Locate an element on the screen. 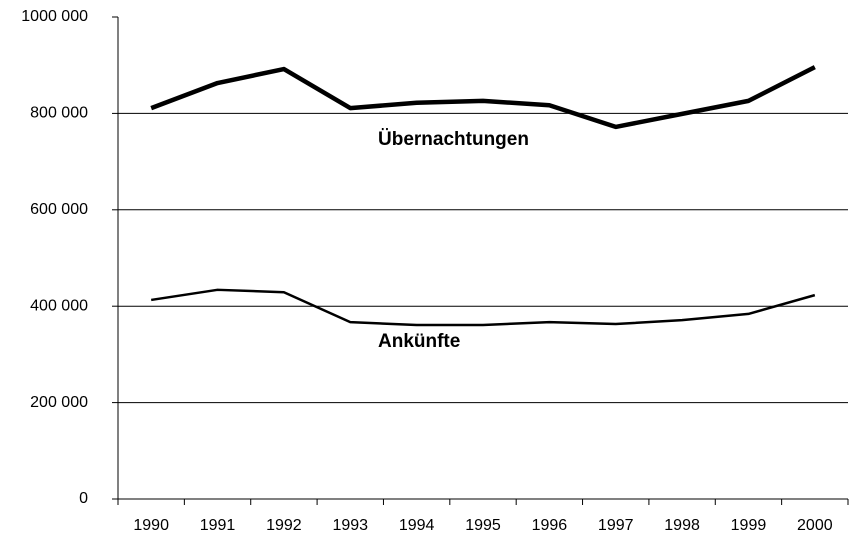  x-tick-label: 1992 is located at coordinates (284, 525).